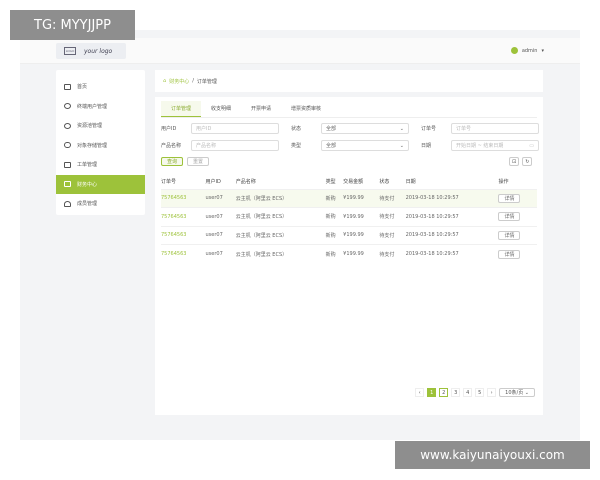  What do you see at coordinates (410, 182) in the screenshot?
I see `col-date: 日期` at bounding box center [410, 182].